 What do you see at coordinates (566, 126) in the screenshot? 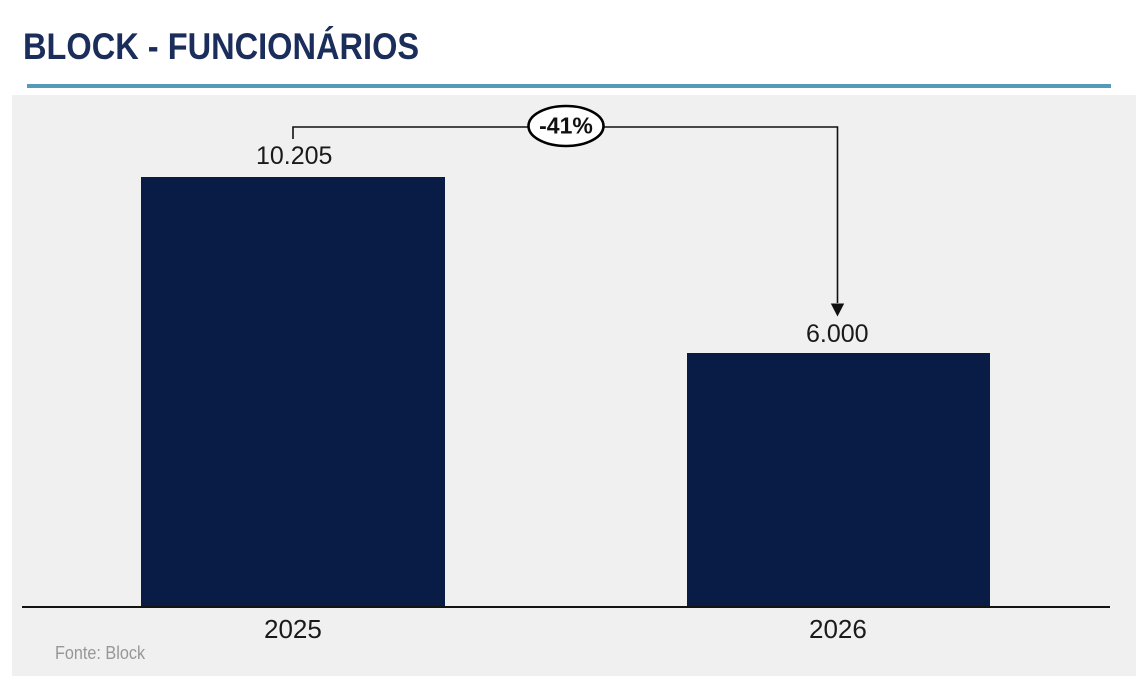
I see `svg-text: -41%` at bounding box center [566, 126].